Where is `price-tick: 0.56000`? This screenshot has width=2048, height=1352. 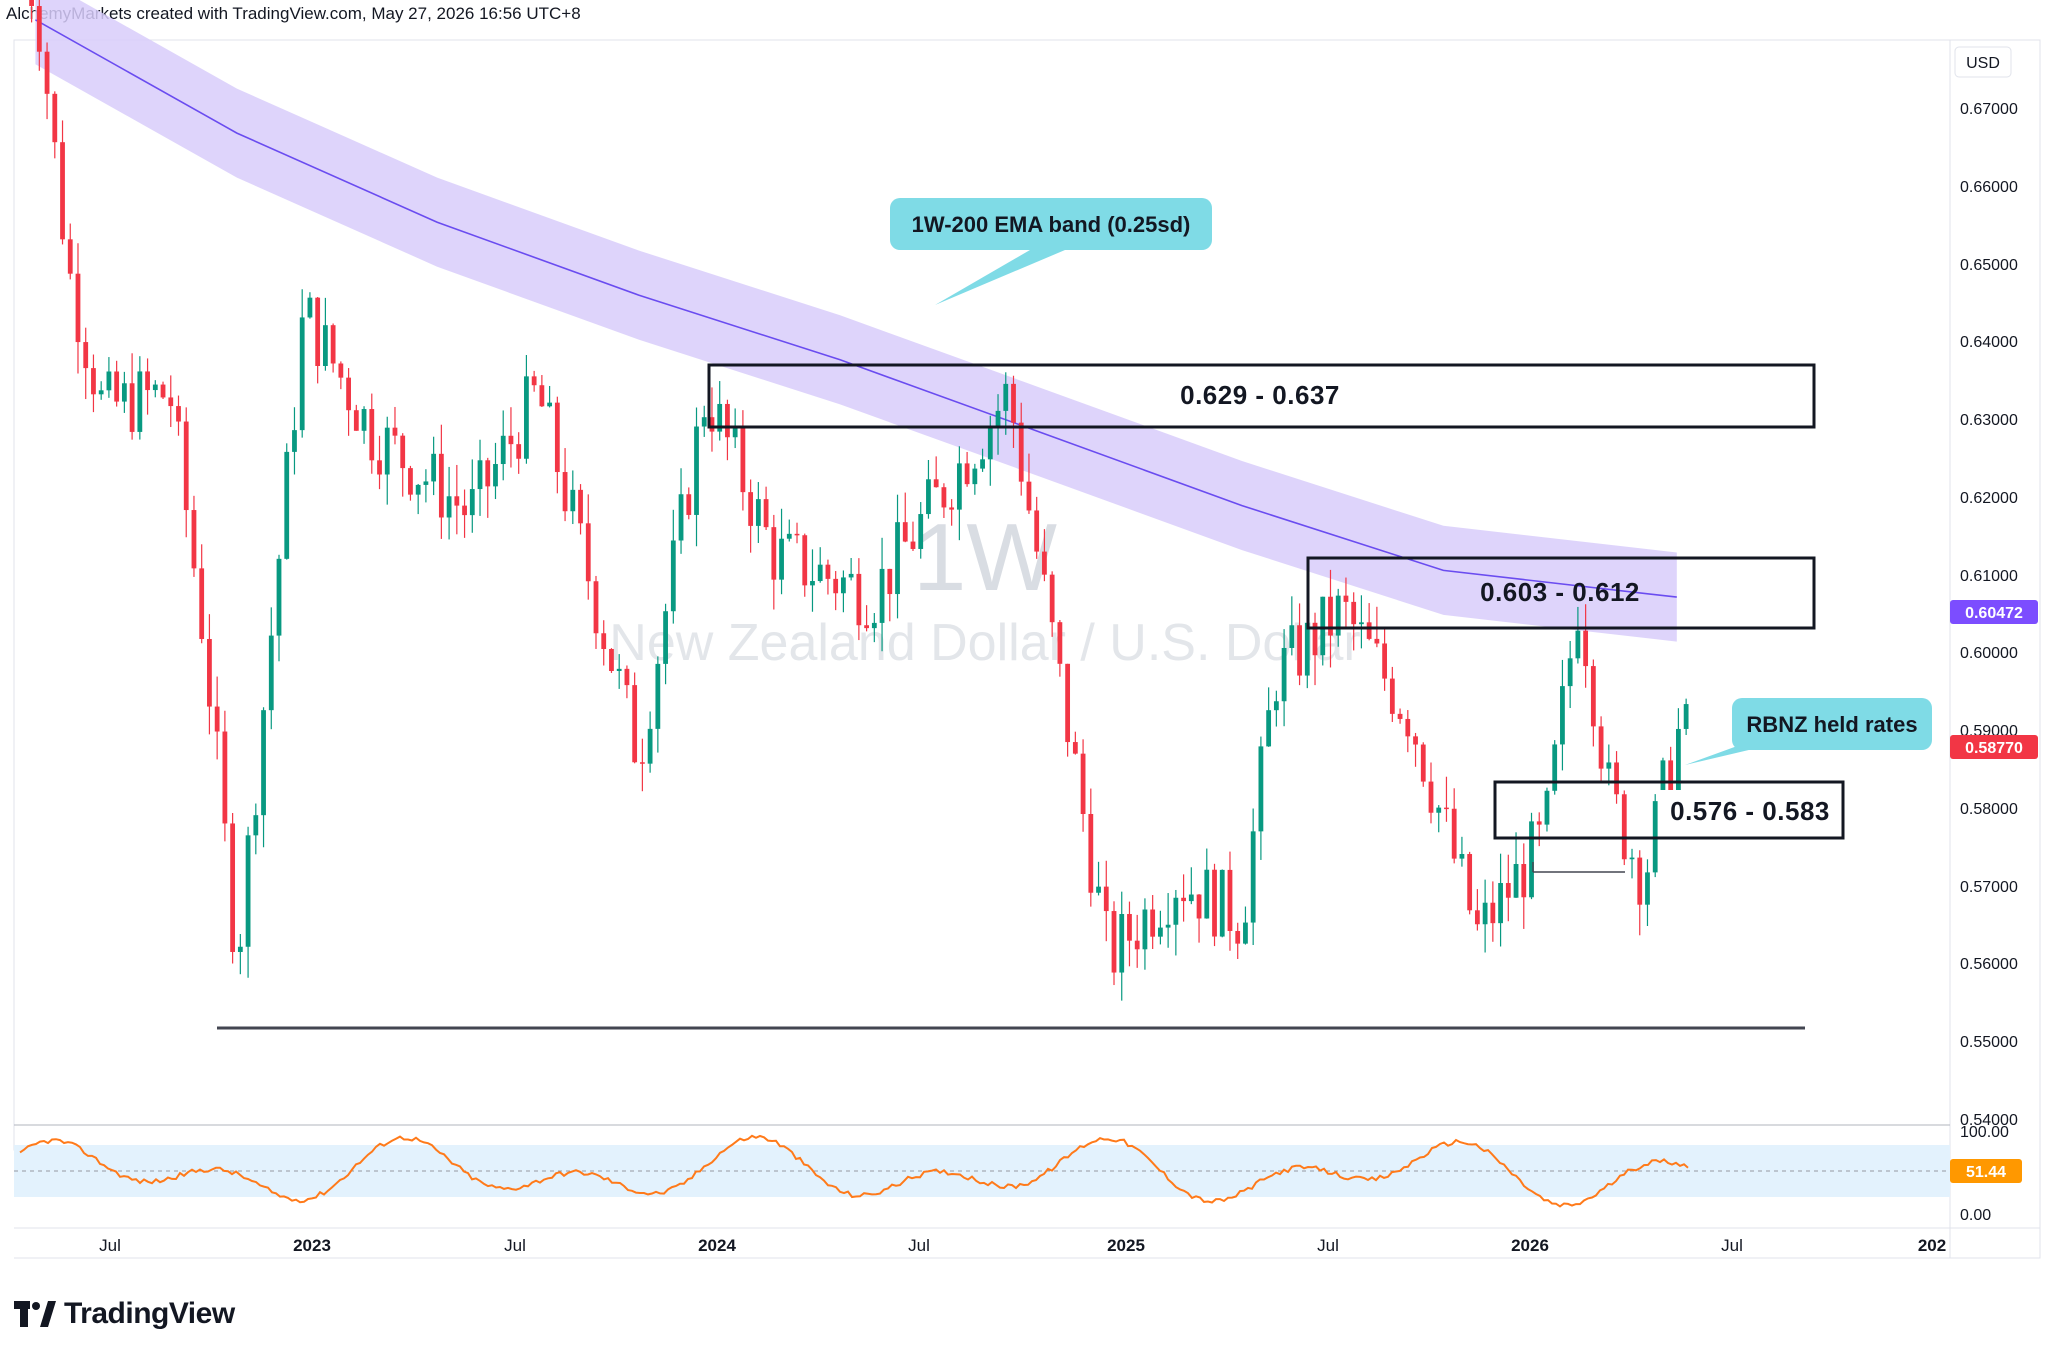 price-tick: 0.56000 is located at coordinates (1989, 964).